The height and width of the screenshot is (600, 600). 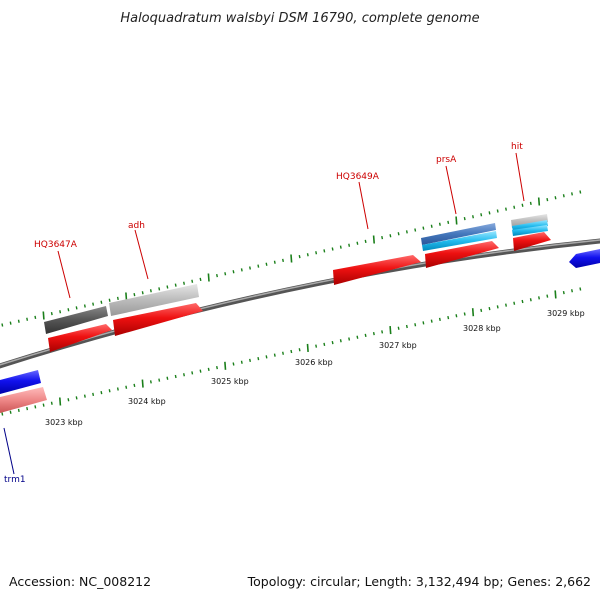 What do you see at coordinates (532, 241) in the screenshot?
I see `cds-arrow-hit` at bounding box center [532, 241].